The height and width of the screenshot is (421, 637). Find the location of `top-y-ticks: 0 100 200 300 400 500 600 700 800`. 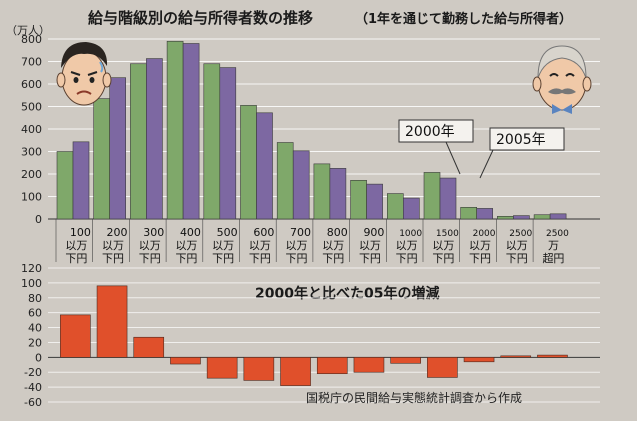

top-y-ticks: 0 100 200 300 400 500 600 700 800 is located at coordinates (31, 129).